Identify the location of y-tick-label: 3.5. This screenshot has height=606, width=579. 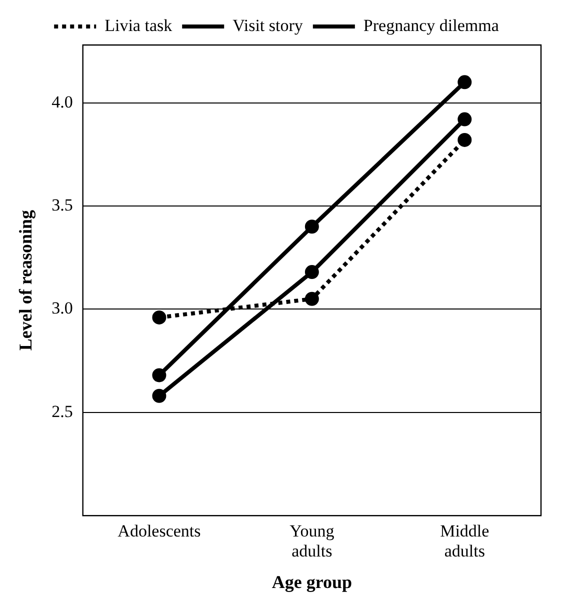
(62, 204).